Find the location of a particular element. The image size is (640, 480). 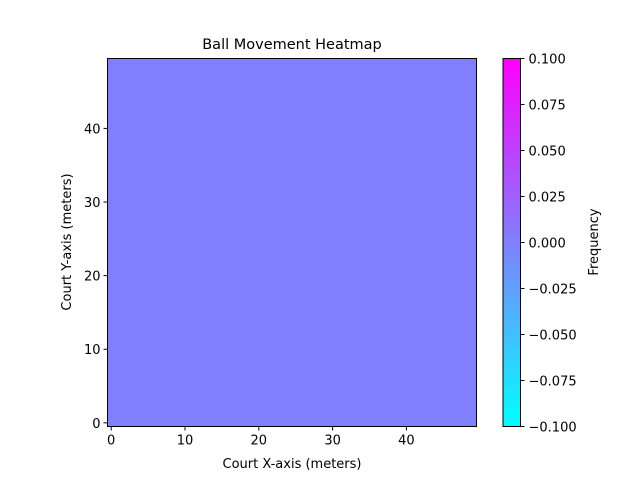

colorbar is located at coordinates (511, 242).